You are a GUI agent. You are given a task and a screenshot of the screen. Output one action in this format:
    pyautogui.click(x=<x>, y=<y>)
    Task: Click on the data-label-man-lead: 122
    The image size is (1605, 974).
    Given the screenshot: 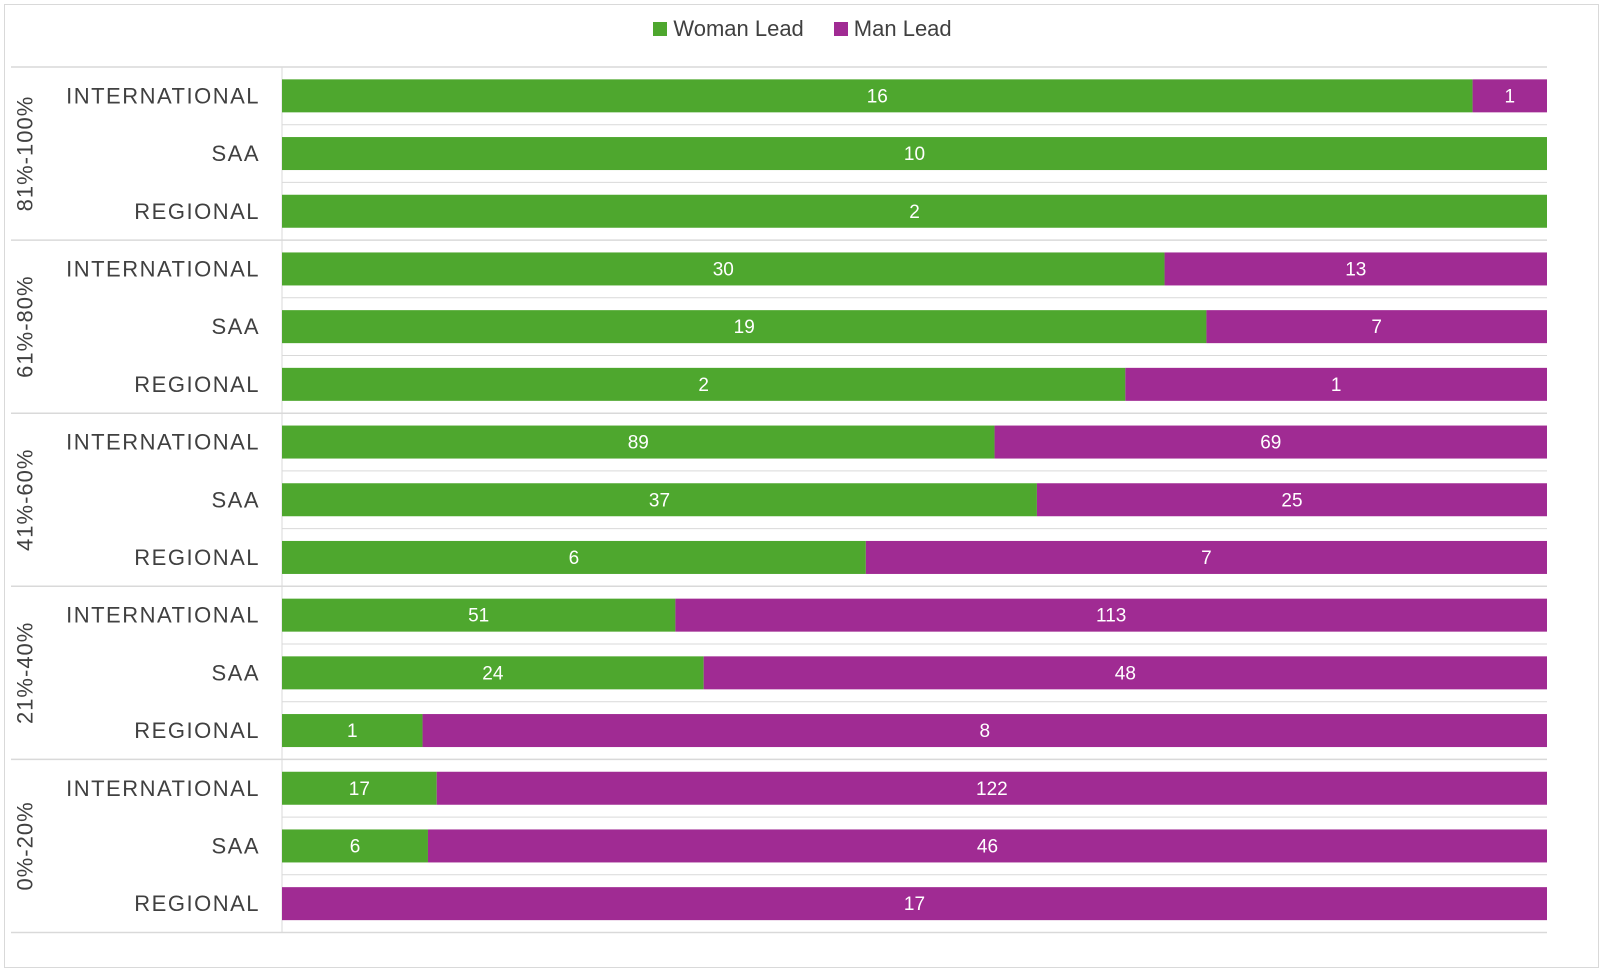 What is the action you would take?
    pyautogui.click(x=992, y=789)
    